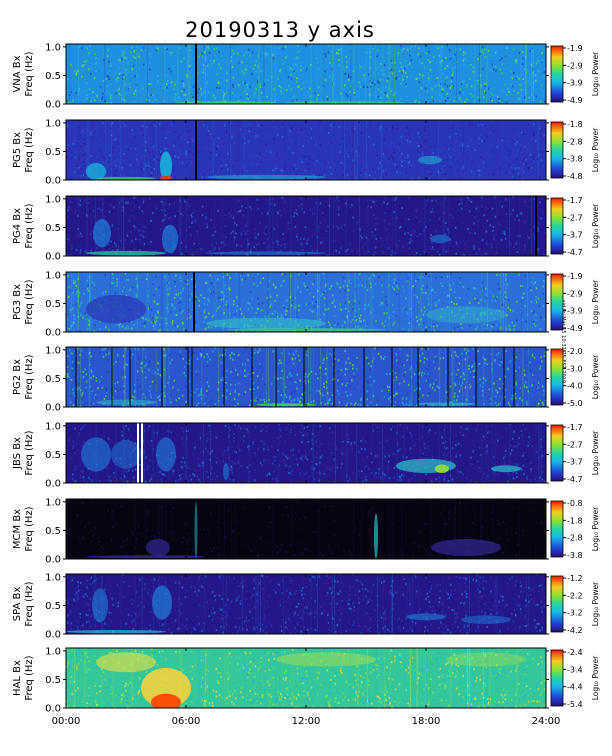 The width and height of the screenshot is (612, 756). What do you see at coordinates (575, 479) in the screenshot?
I see `colorbar-tick-label: -4.7` at bounding box center [575, 479].